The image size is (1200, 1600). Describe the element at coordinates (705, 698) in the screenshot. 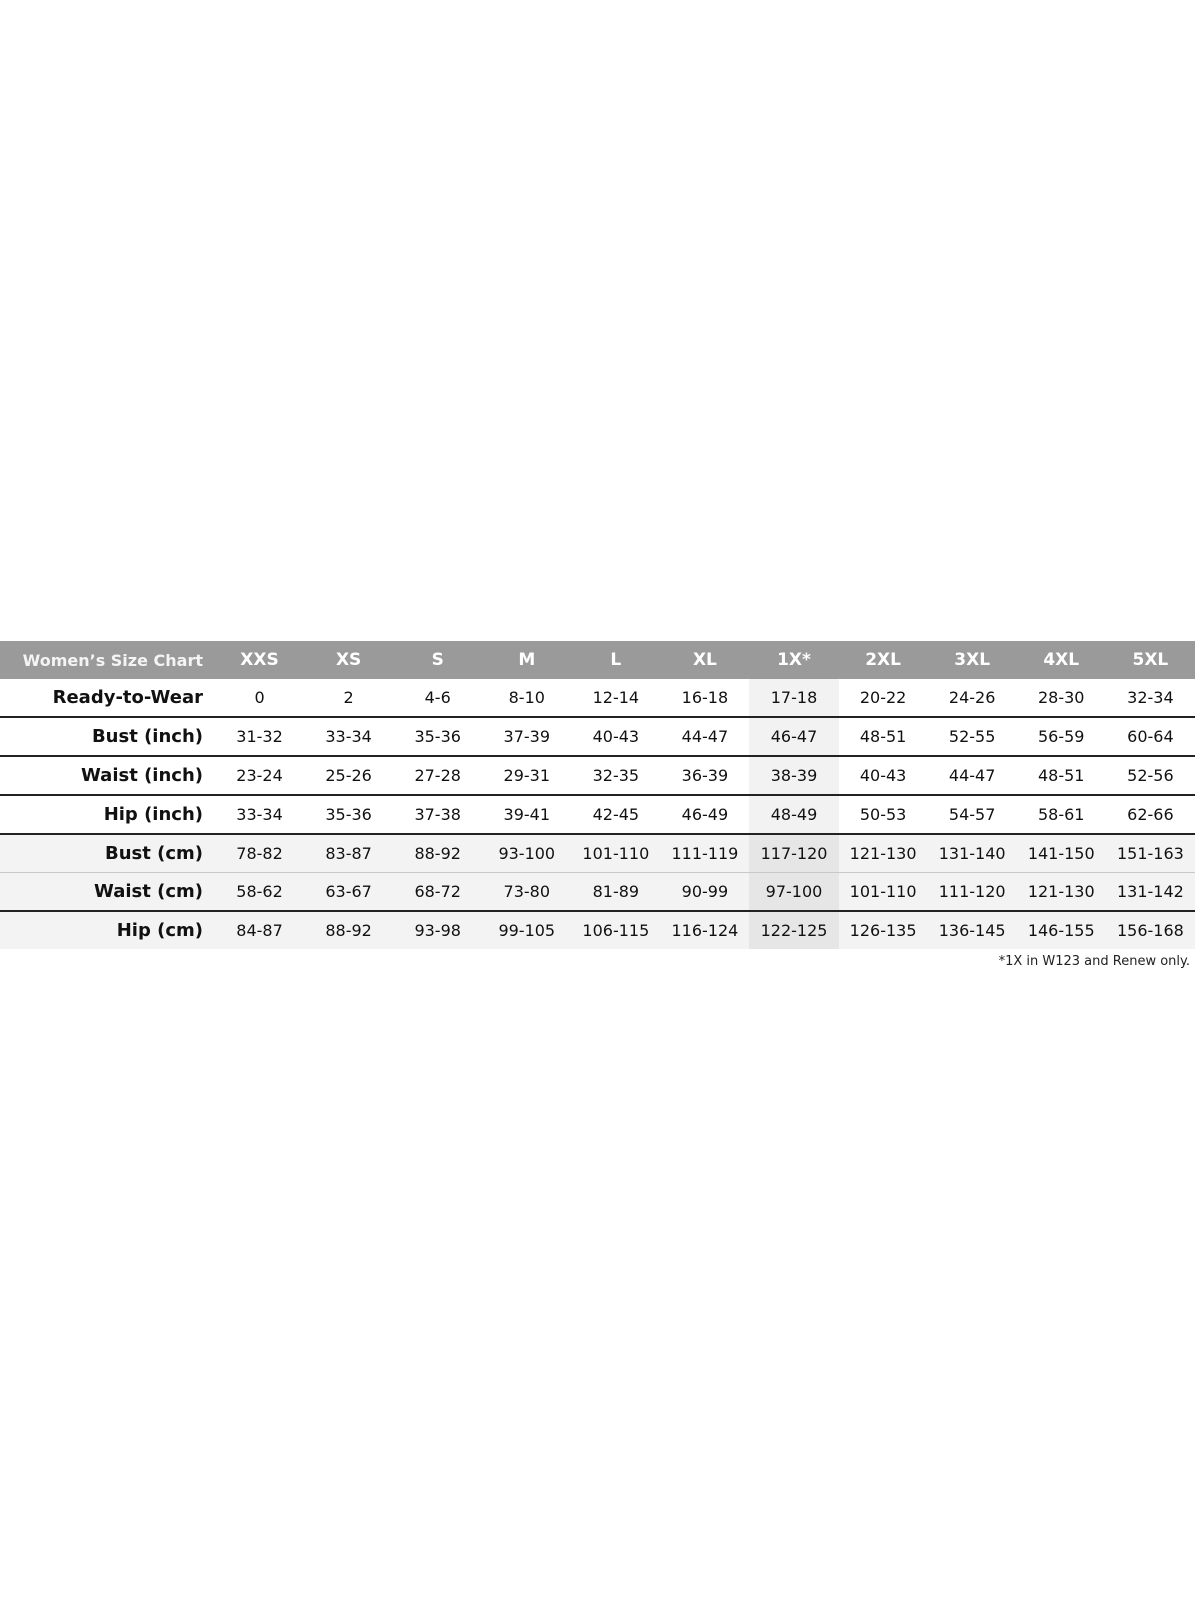

I see `table-cell: 16-18` at that location.